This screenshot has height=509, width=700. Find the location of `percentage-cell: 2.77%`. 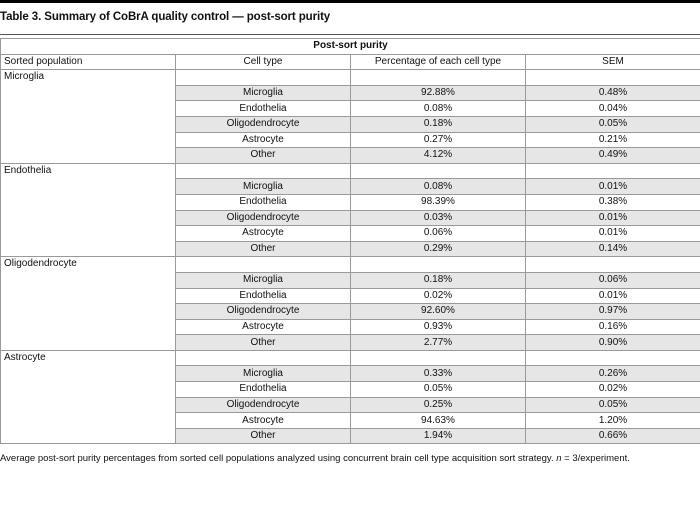

percentage-cell: 2.77% is located at coordinates (438, 342).